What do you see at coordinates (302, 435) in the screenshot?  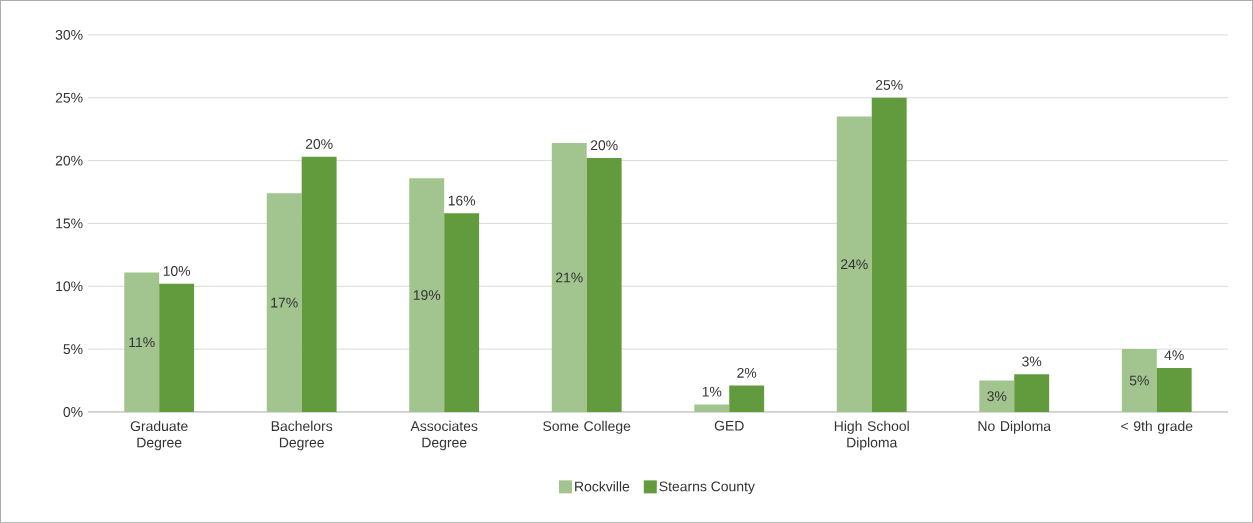 I see `x-tick-label: Bachelors Degree` at bounding box center [302, 435].